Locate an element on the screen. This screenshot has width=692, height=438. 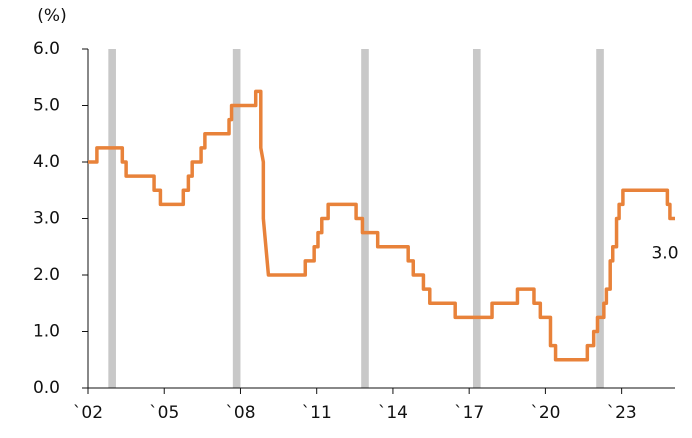
y-tick-label: 5.0 is located at coordinates (46, 106).